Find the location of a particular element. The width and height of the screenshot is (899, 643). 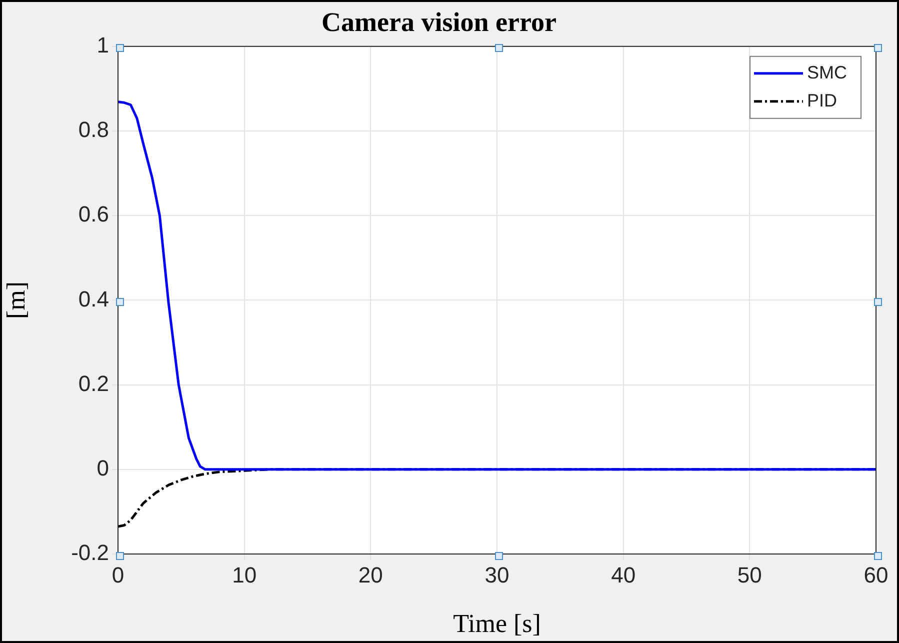

x-tick-label: 40 is located at coordinates (623, 575).